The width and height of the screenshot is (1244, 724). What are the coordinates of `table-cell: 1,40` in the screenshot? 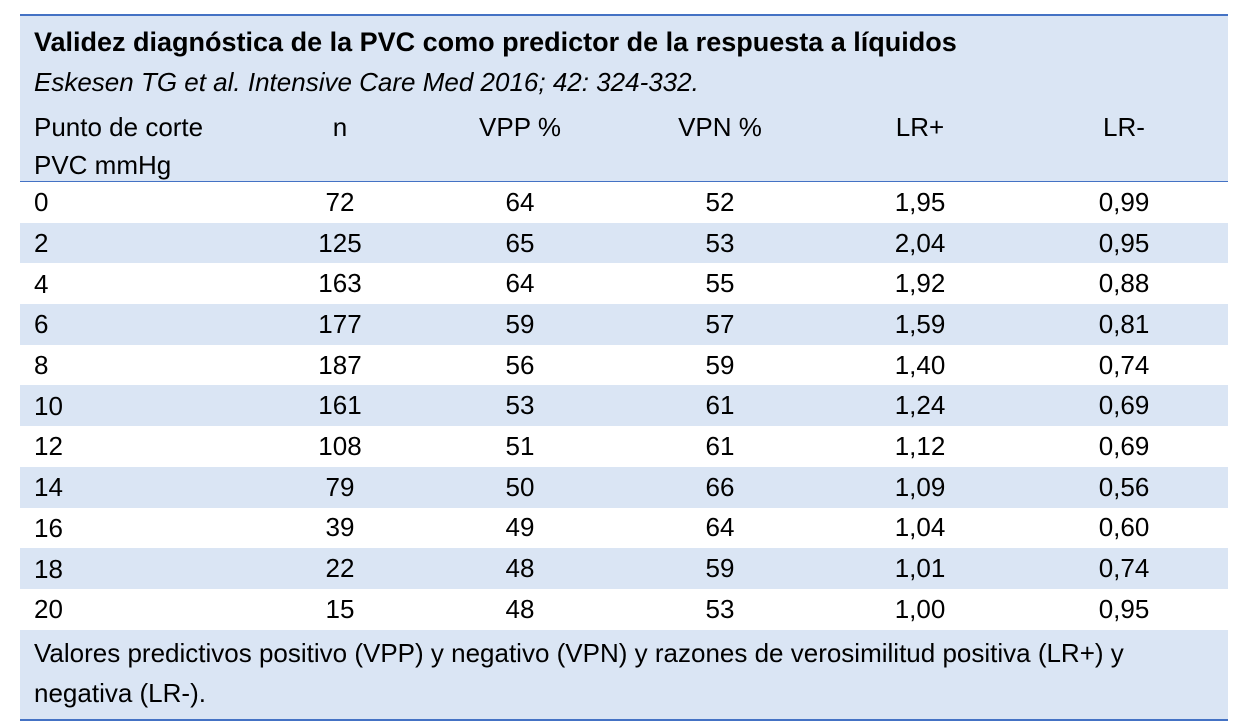 It's located at (920, 364).